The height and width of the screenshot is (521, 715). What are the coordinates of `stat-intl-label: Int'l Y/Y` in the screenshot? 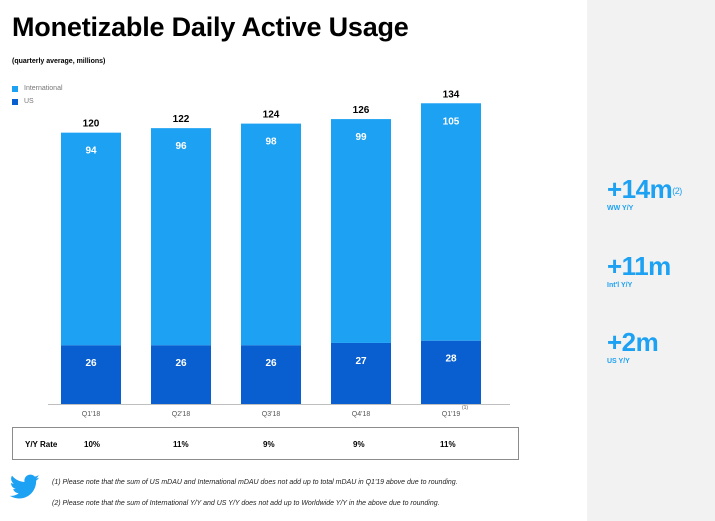 It's located at (620, 285).